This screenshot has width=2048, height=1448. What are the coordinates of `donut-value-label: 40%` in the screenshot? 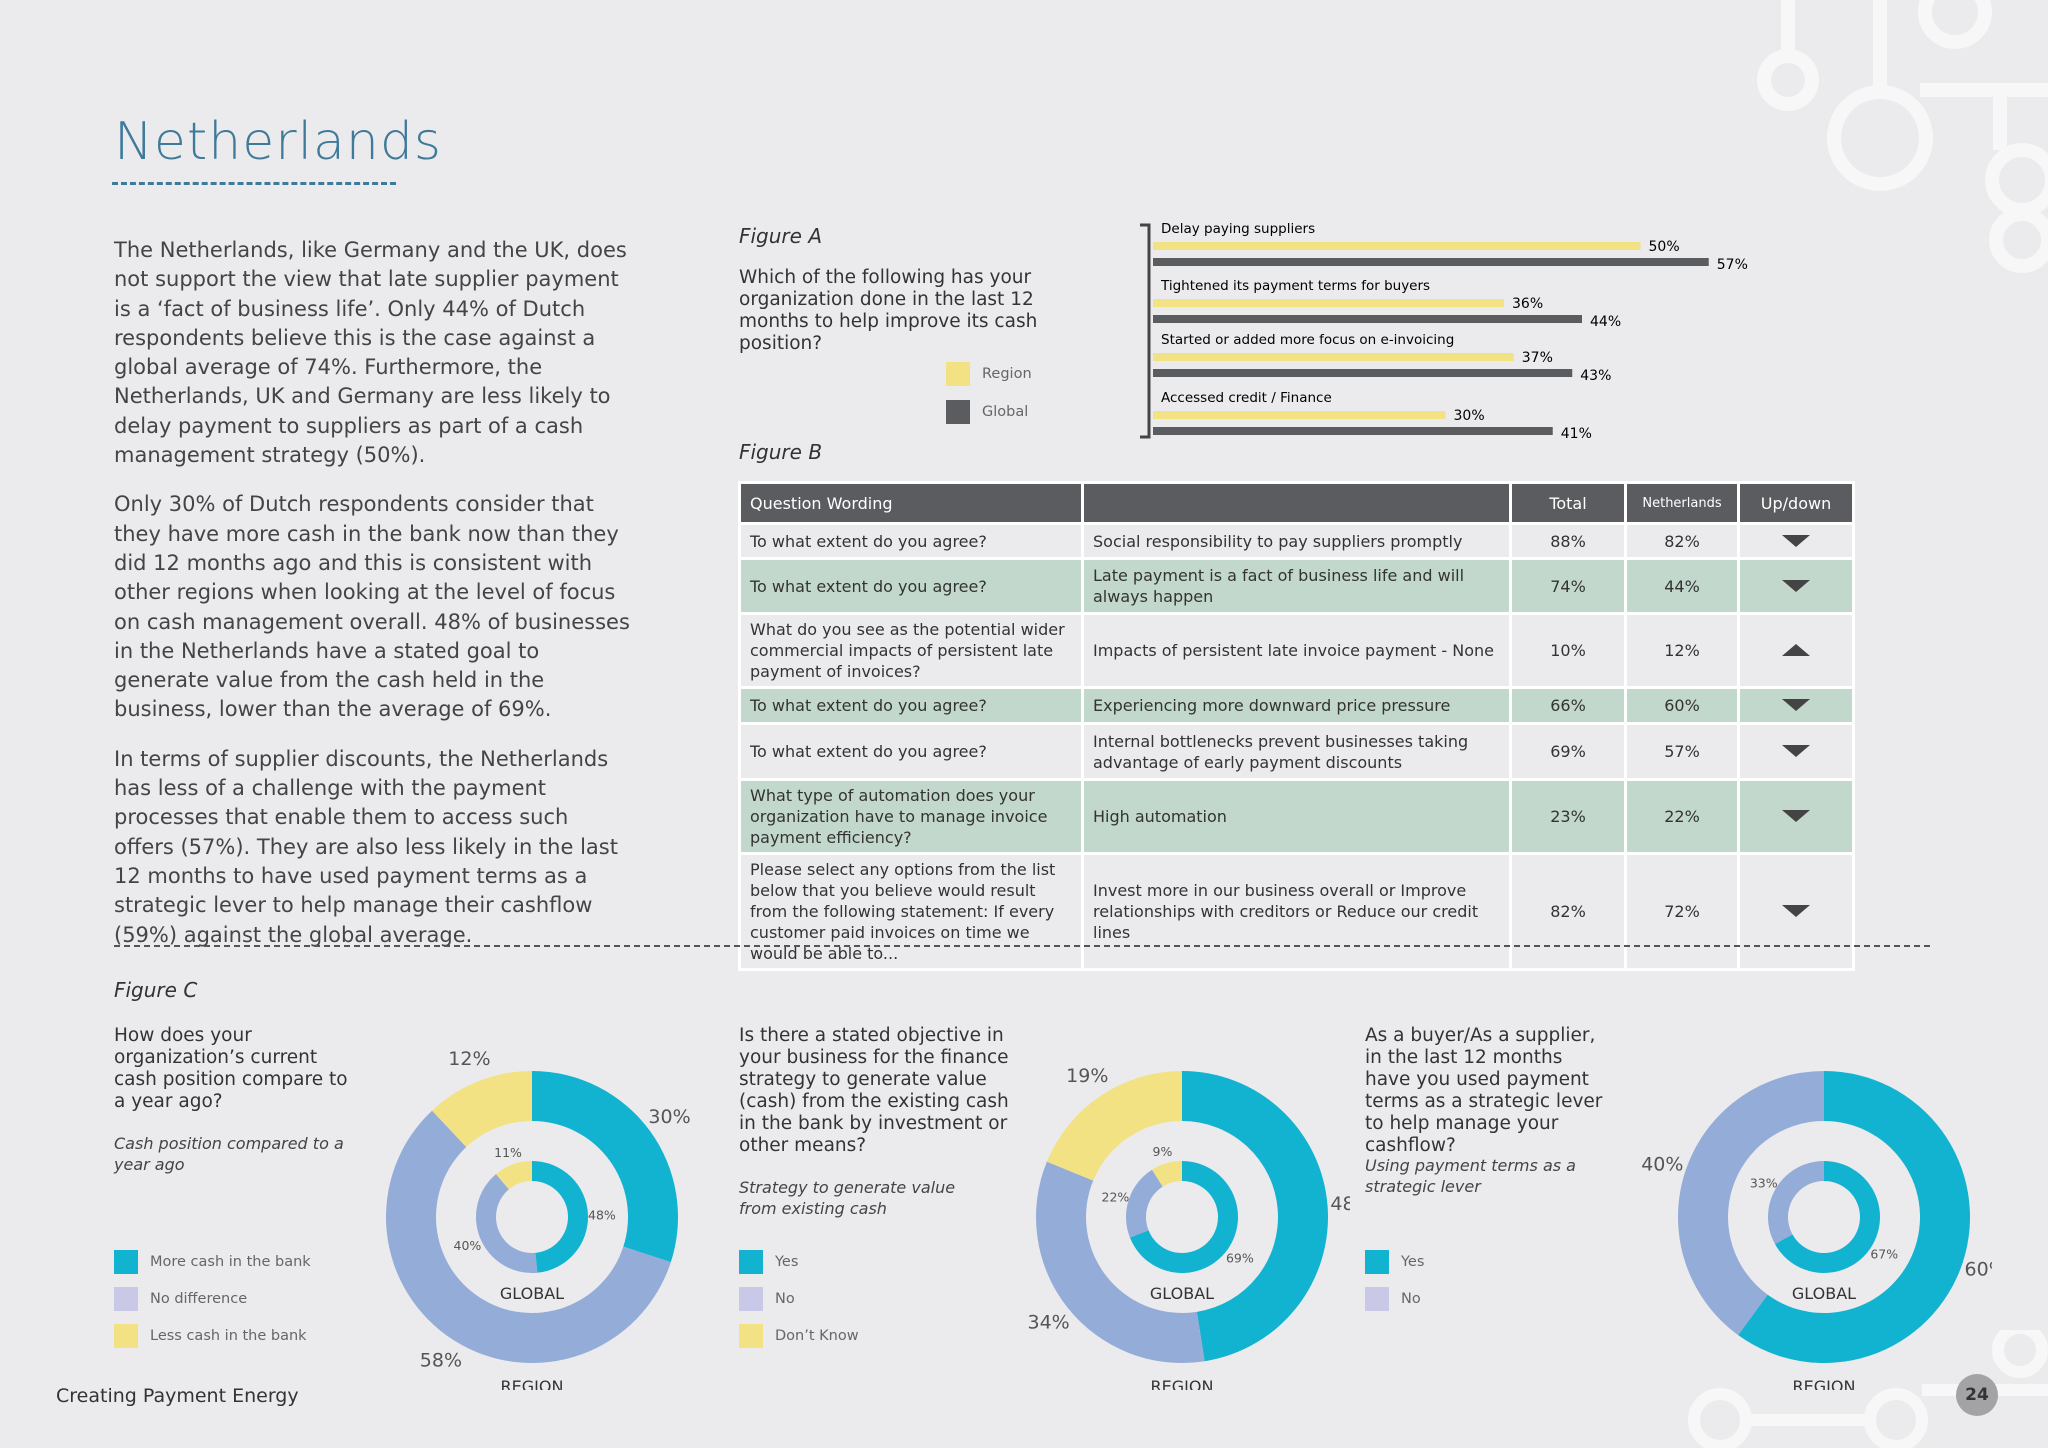 It's located at (1662, 1164).